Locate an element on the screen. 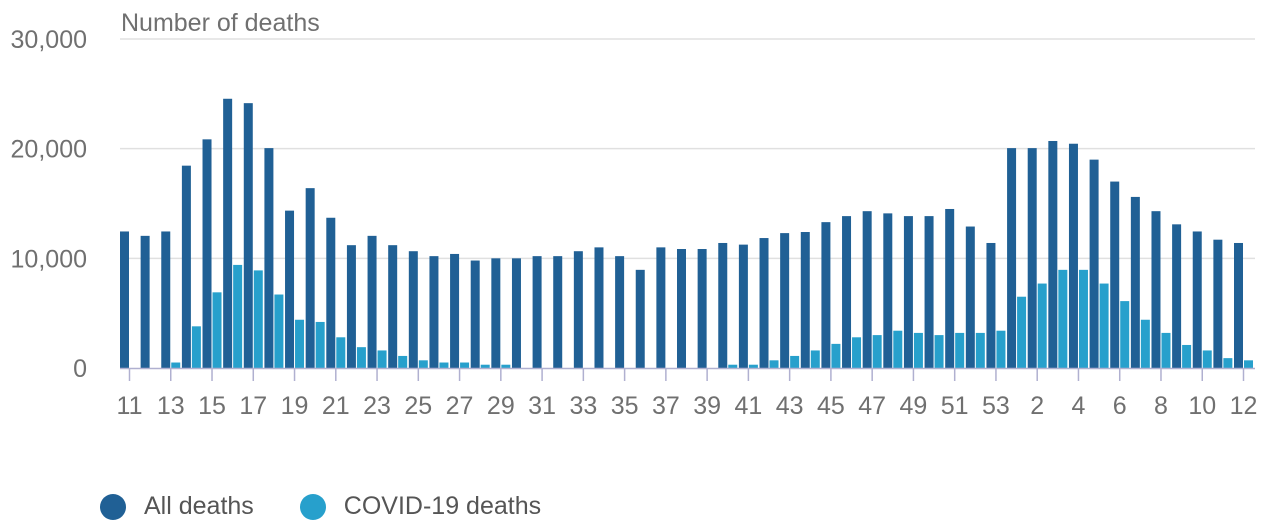 The height and width of the screenshot is (524, 1265). x-tick-label: 12 is located at coordinates (1244, 406).